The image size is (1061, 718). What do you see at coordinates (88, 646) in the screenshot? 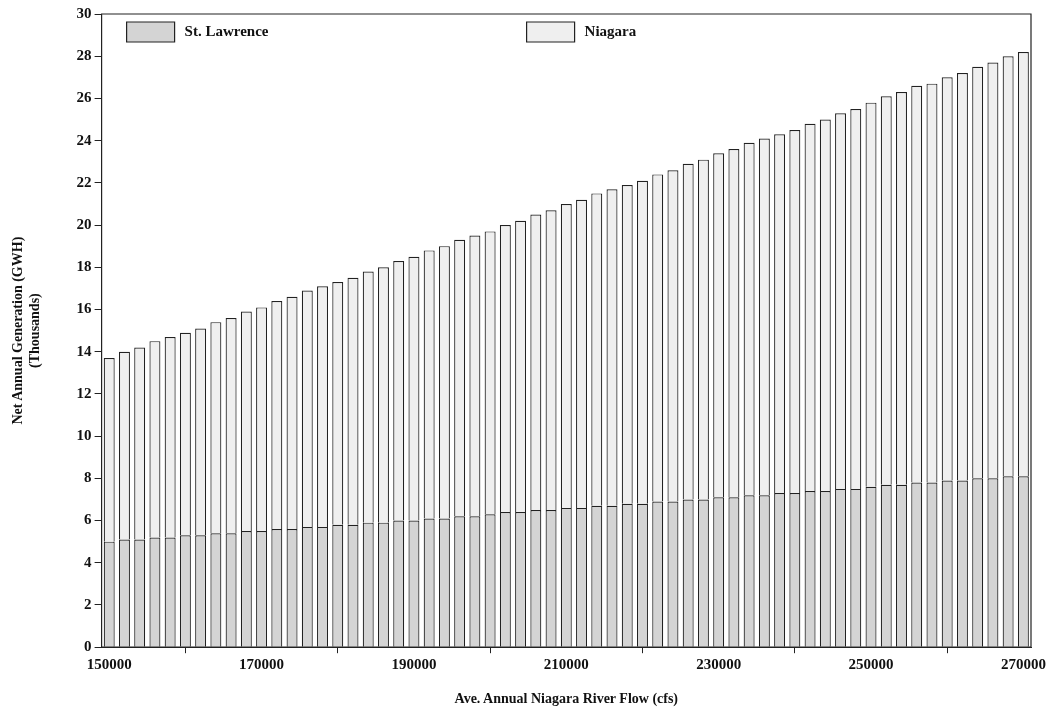
I see `y-tick-label: 0` at bounding box center [88, 646].